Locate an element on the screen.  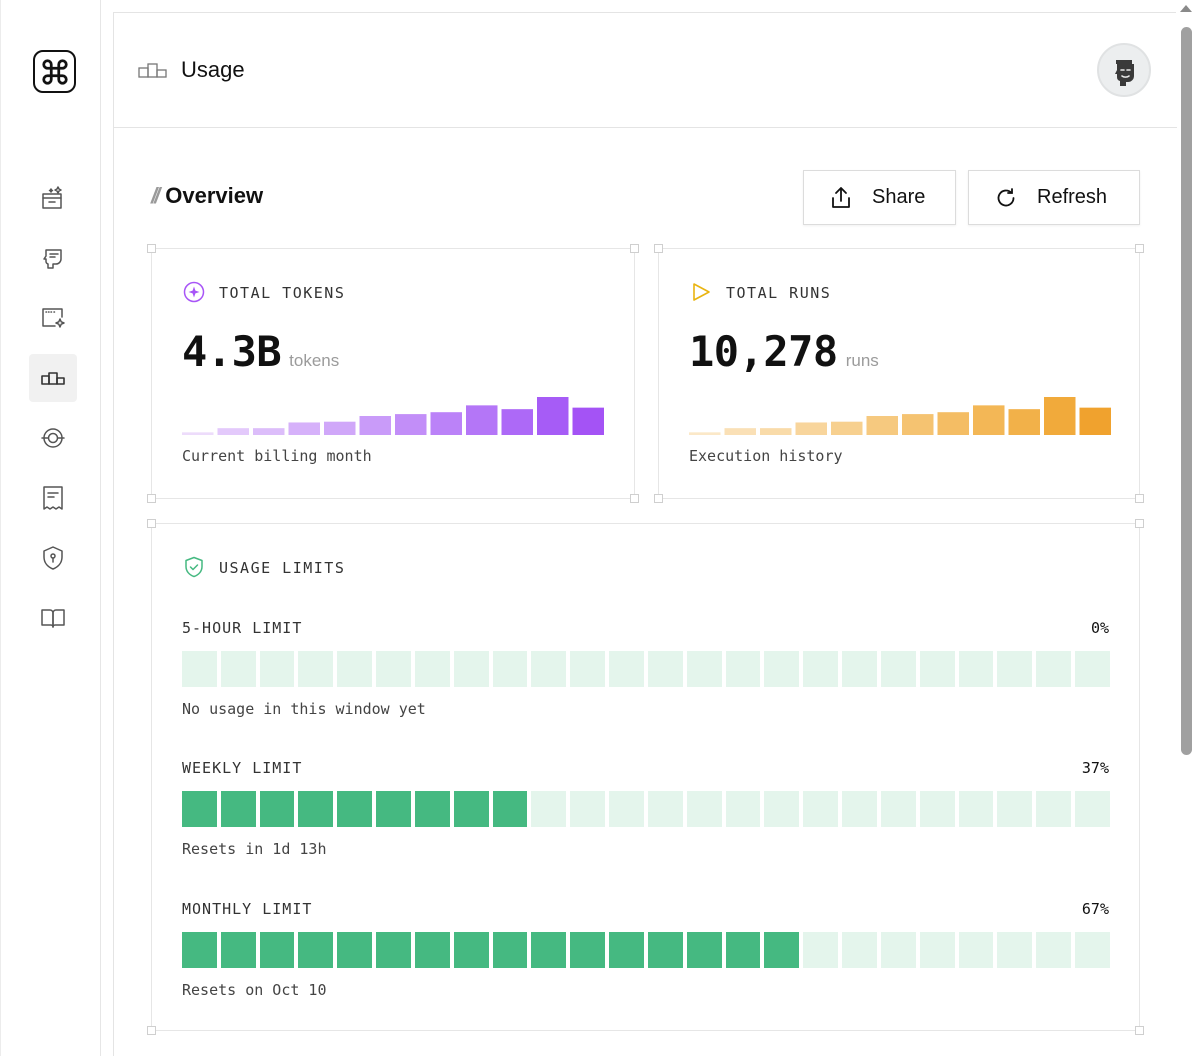
scroll-up-arrow-icon is located at coordinates (1186, 8).